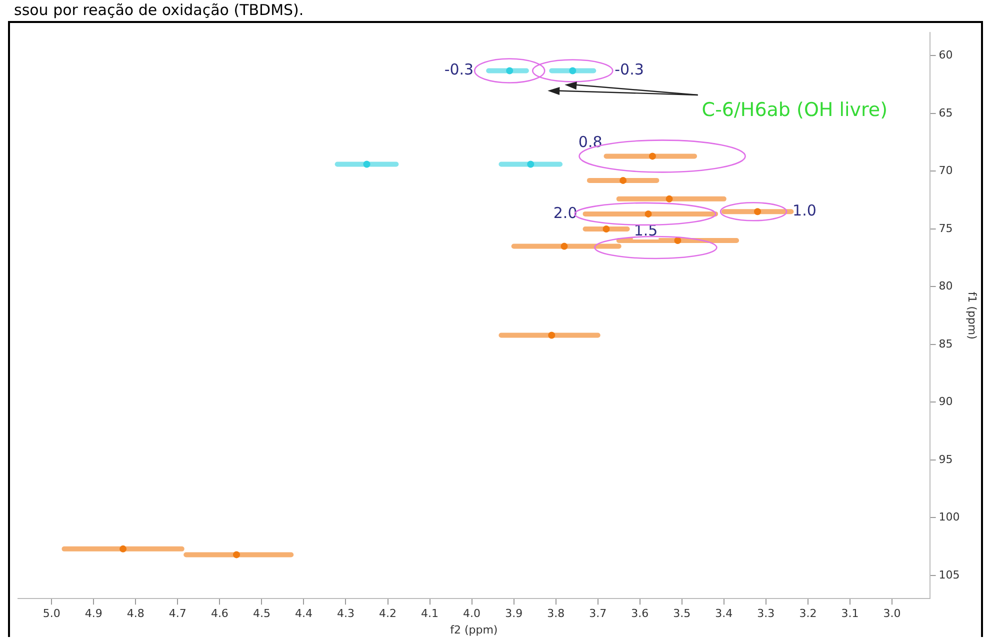 Image resolution: width=987 pixels, height=639 pixels. I want to click on x-tick-label: 4.2, so click(388, 613).